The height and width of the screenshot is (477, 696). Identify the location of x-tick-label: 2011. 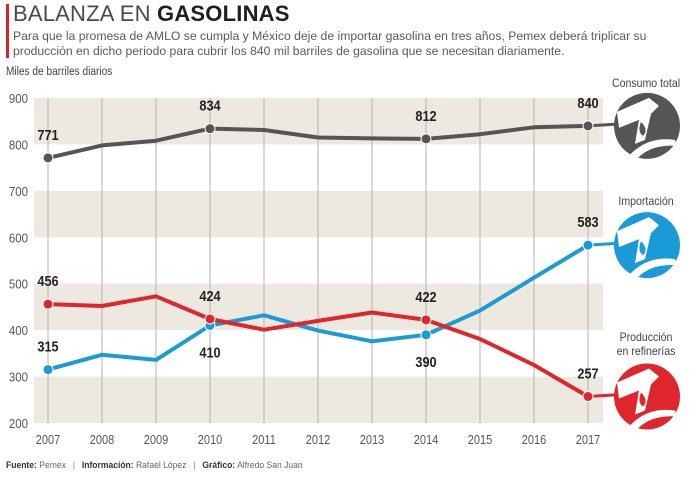
(264, 440).